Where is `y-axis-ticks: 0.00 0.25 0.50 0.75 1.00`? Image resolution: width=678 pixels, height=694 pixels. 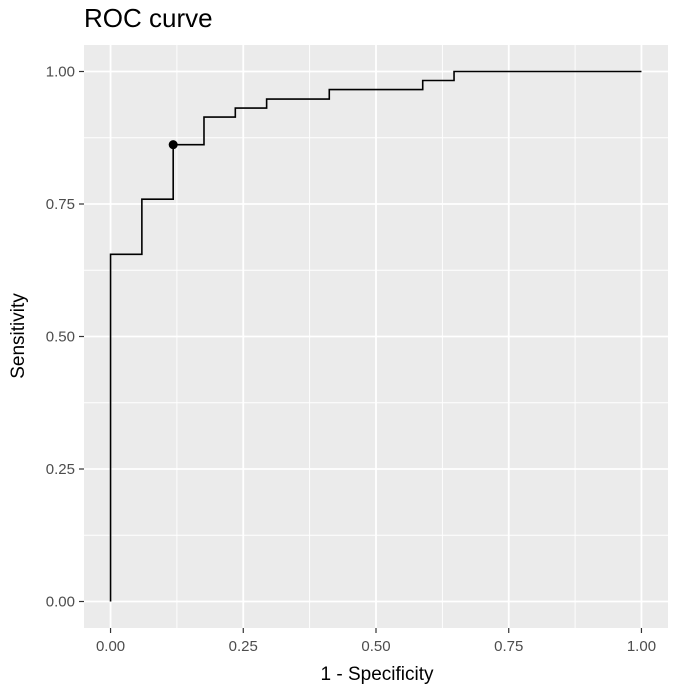 y-axis-ticks: 0.00 0.25 0.50 0.75 1.00 is located at coordinates (65, 337).